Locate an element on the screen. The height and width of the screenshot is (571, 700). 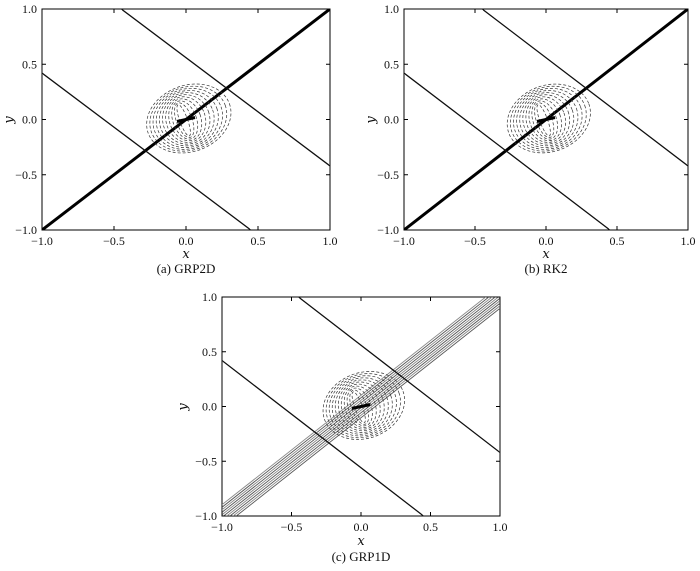
panel-caption: (b) RK2 is located at coordinates (546, 268).